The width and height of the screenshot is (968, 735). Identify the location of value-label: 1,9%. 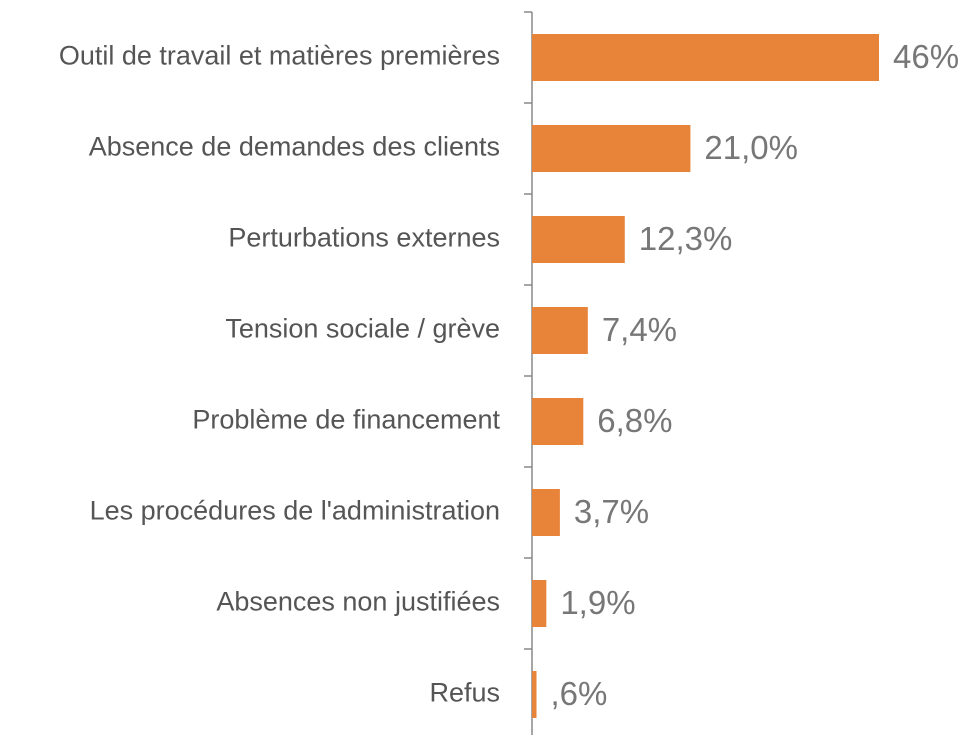
(597, 602).